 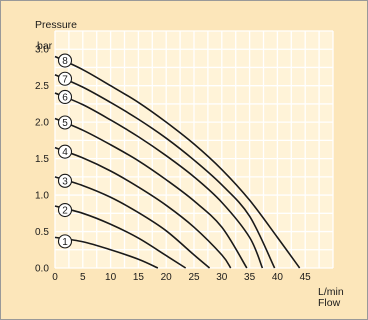 I want to click on x-tick-label: 20, so click(x=167, y=277).